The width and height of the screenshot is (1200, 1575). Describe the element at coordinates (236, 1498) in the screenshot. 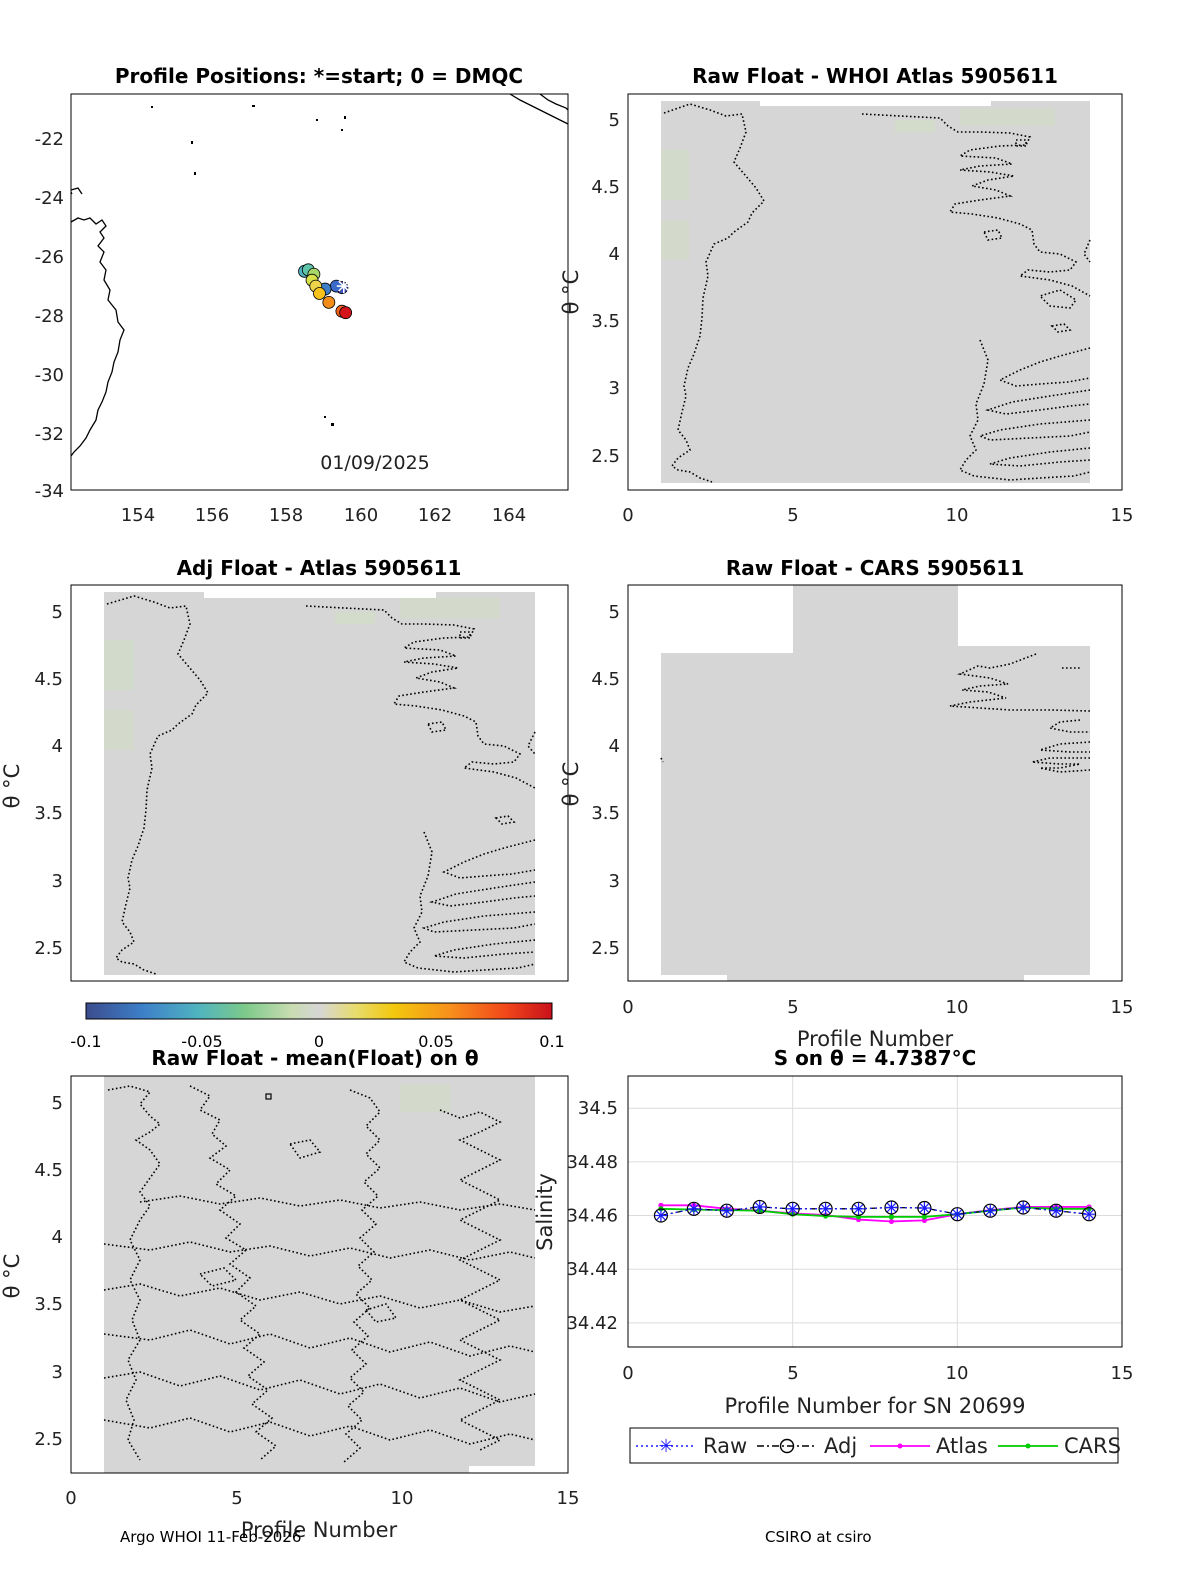

I see `mean-xtick: 5` at that location.